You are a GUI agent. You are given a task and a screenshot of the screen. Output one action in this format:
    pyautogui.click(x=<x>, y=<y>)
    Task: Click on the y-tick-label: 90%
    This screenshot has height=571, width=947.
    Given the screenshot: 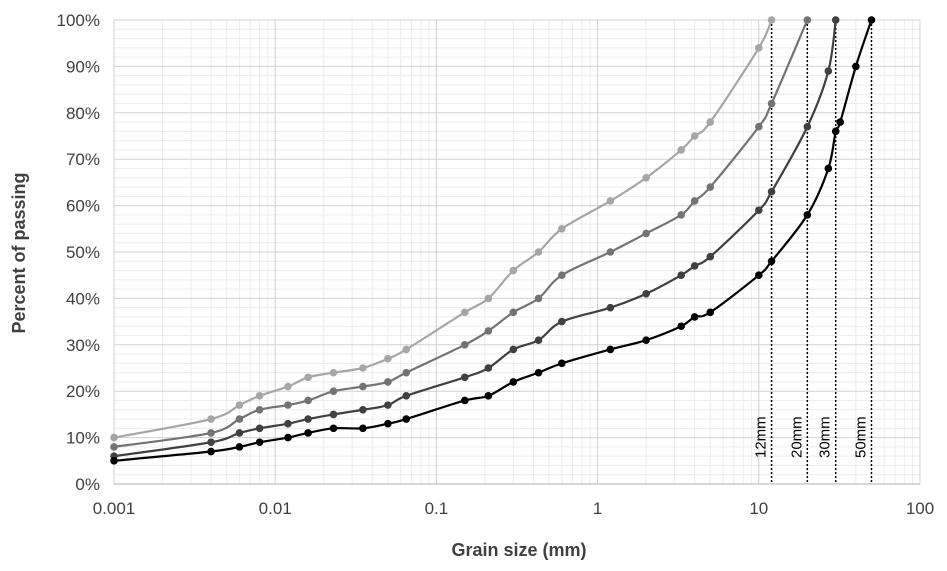 What is the action you would take?
    pyautogui.click(x=83, y=66)
    